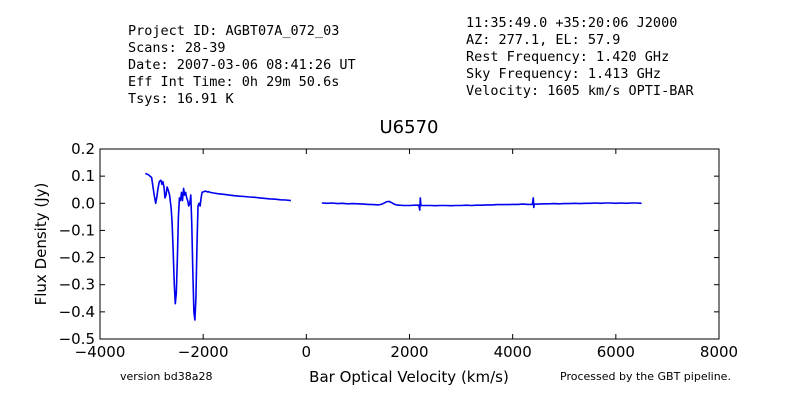 Image resolution: width=800 pixels, height=400 pixels. What do you see at coordinates (567, 57) in the screenshot?
I see `header-right-line: Rest Frequency: 1.420 GHz` at bounding box center [567, 57].